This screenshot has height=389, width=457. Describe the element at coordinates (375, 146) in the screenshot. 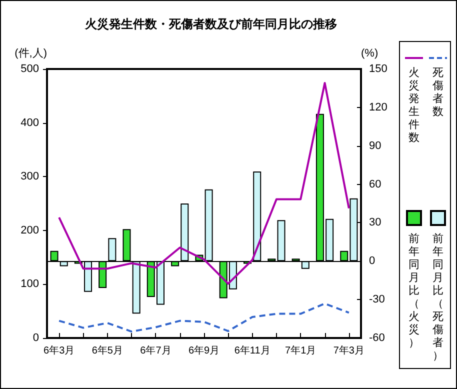

I see `y2-tick-label: 90` at that location.